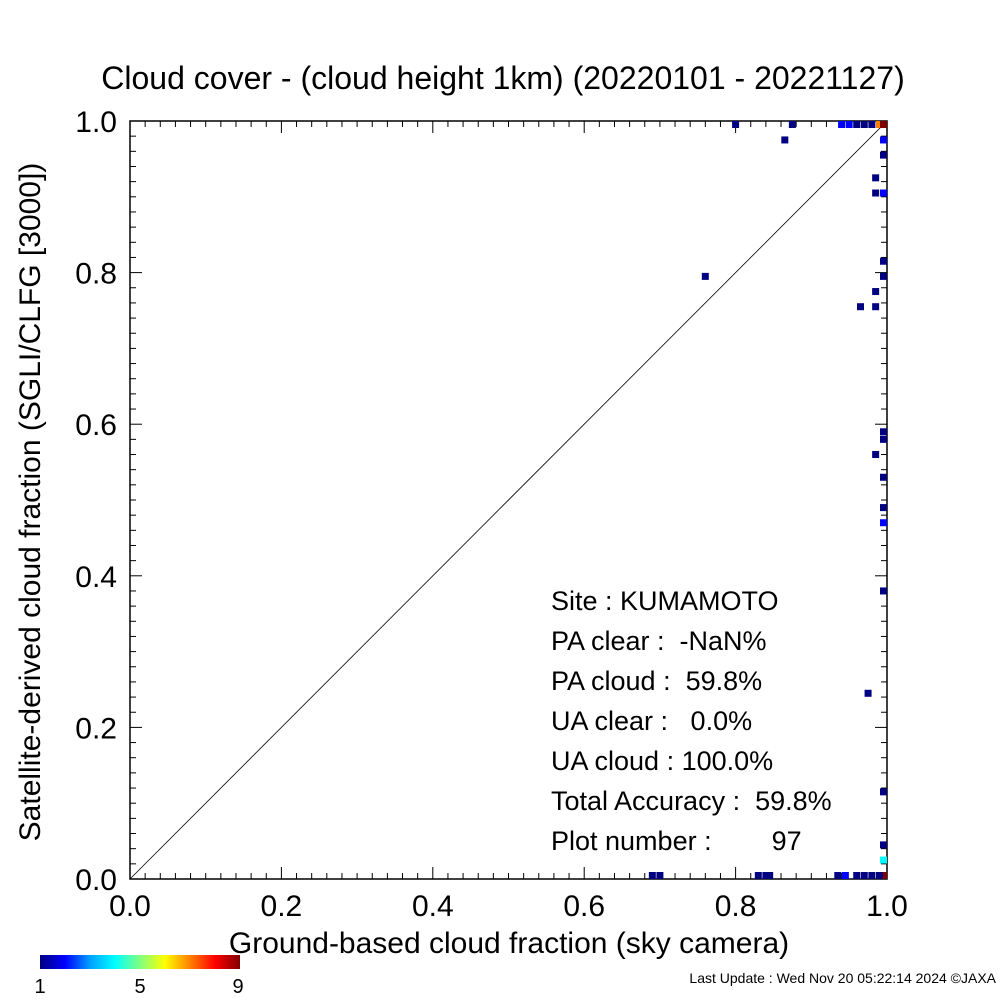 The height and width of the screenshot is (1000, 1000). Describe the element at coordinates (140, 962) in the screenshot. I see `colorbar` at that location.